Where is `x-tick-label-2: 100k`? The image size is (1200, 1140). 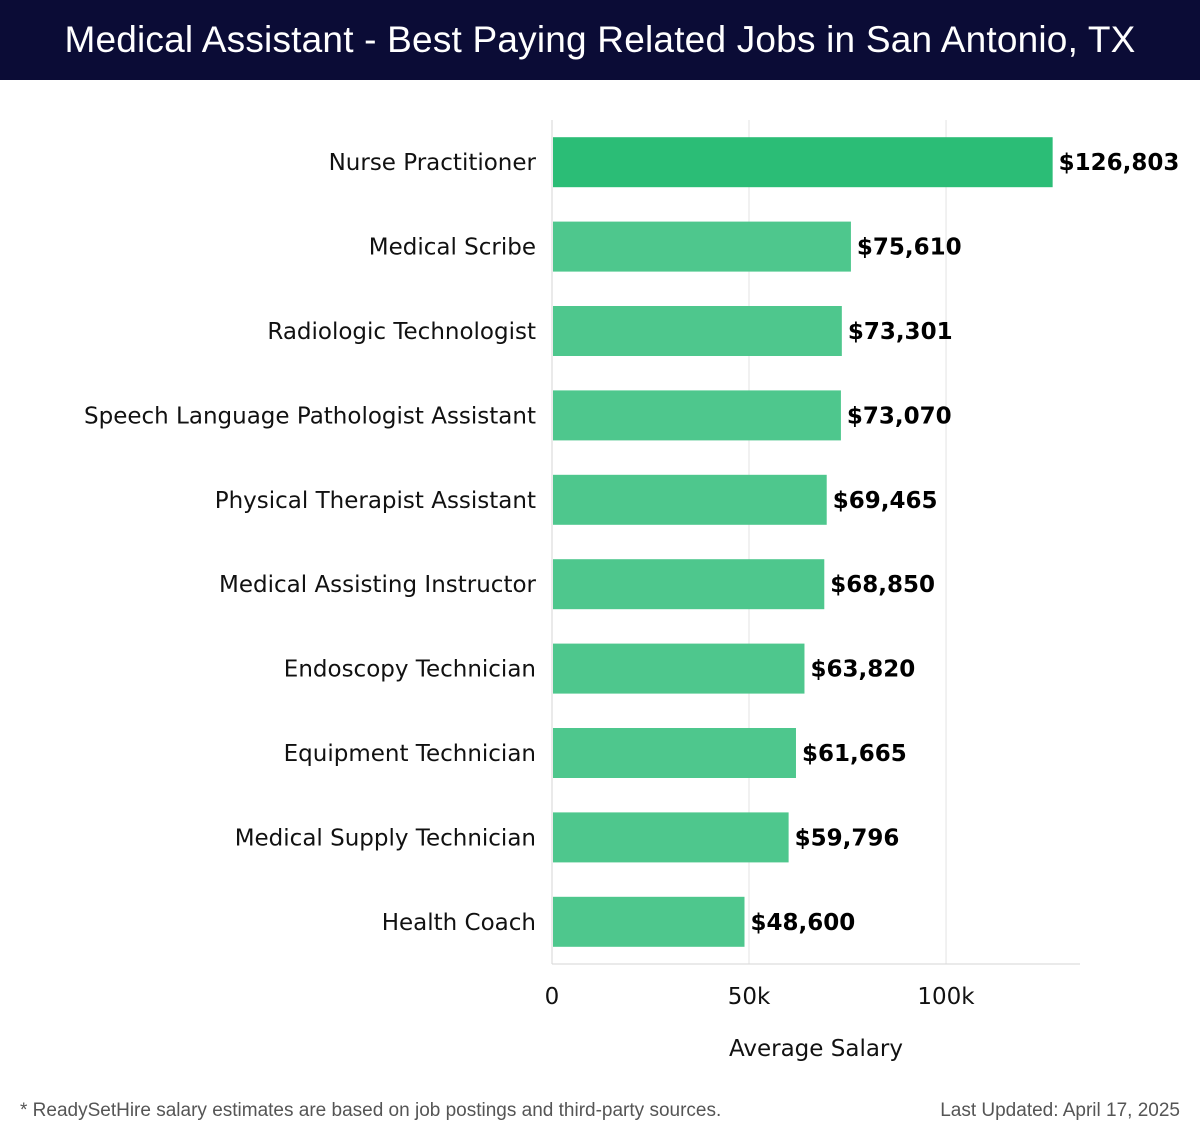 x-tick-label-2: 100k is located at coordinates (946, 997).